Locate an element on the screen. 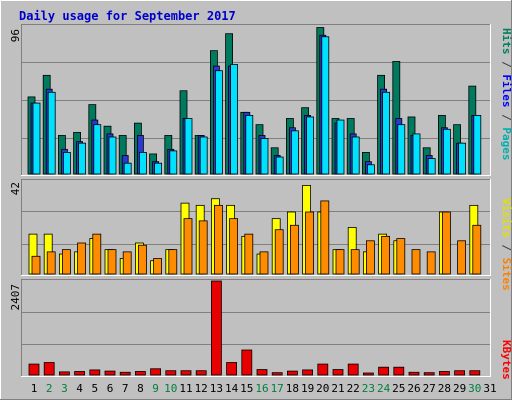 This screenshot has width=512, height=400. day-label-15: 15 is located at coordinates (246, 388).